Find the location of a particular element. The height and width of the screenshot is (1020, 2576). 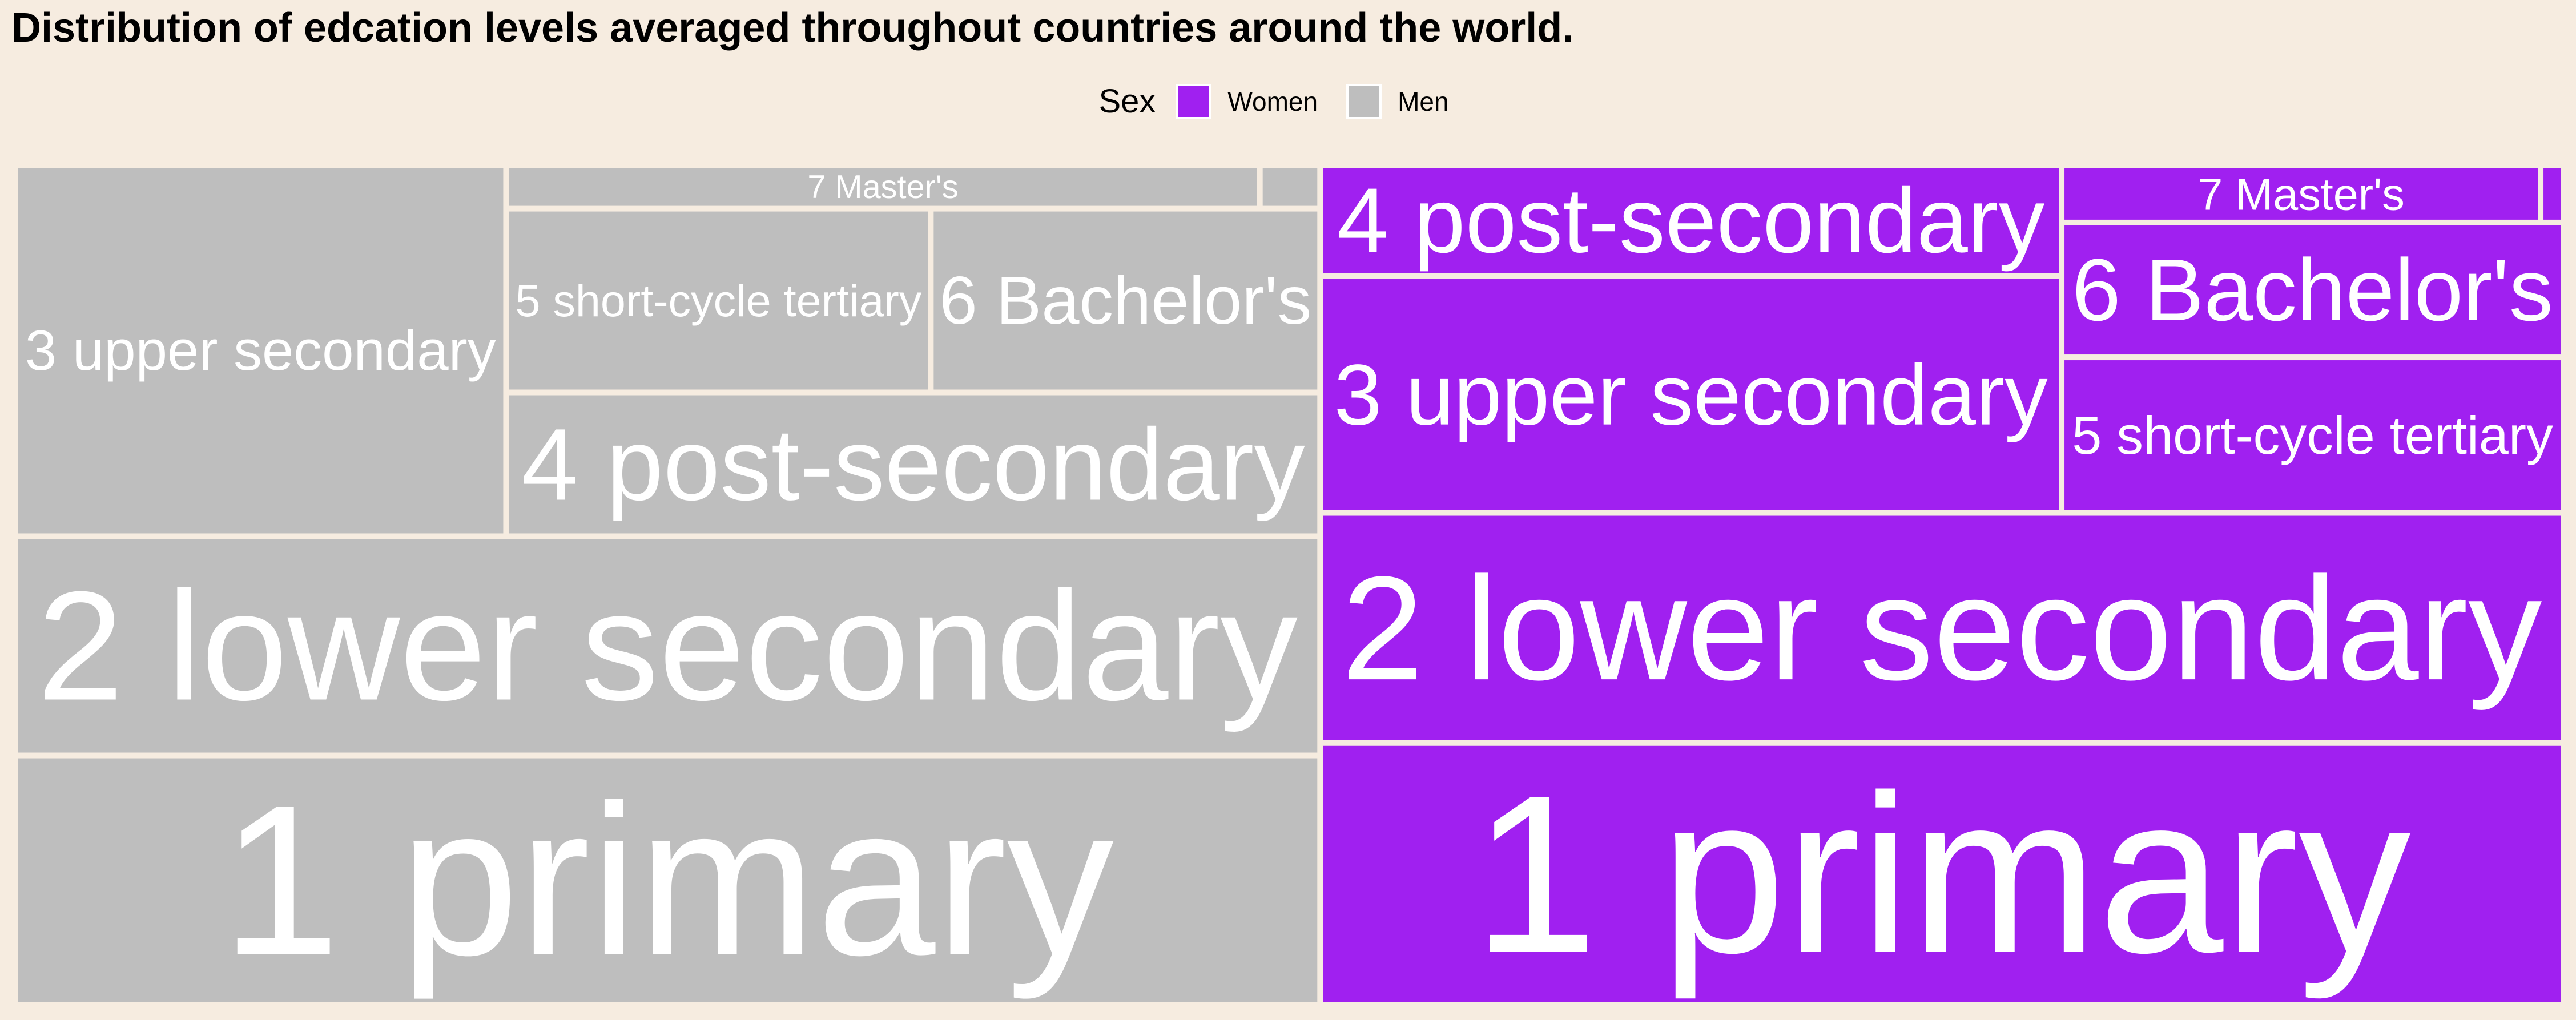

legend: Sex Women Men is located at coordinates (1288, 101).